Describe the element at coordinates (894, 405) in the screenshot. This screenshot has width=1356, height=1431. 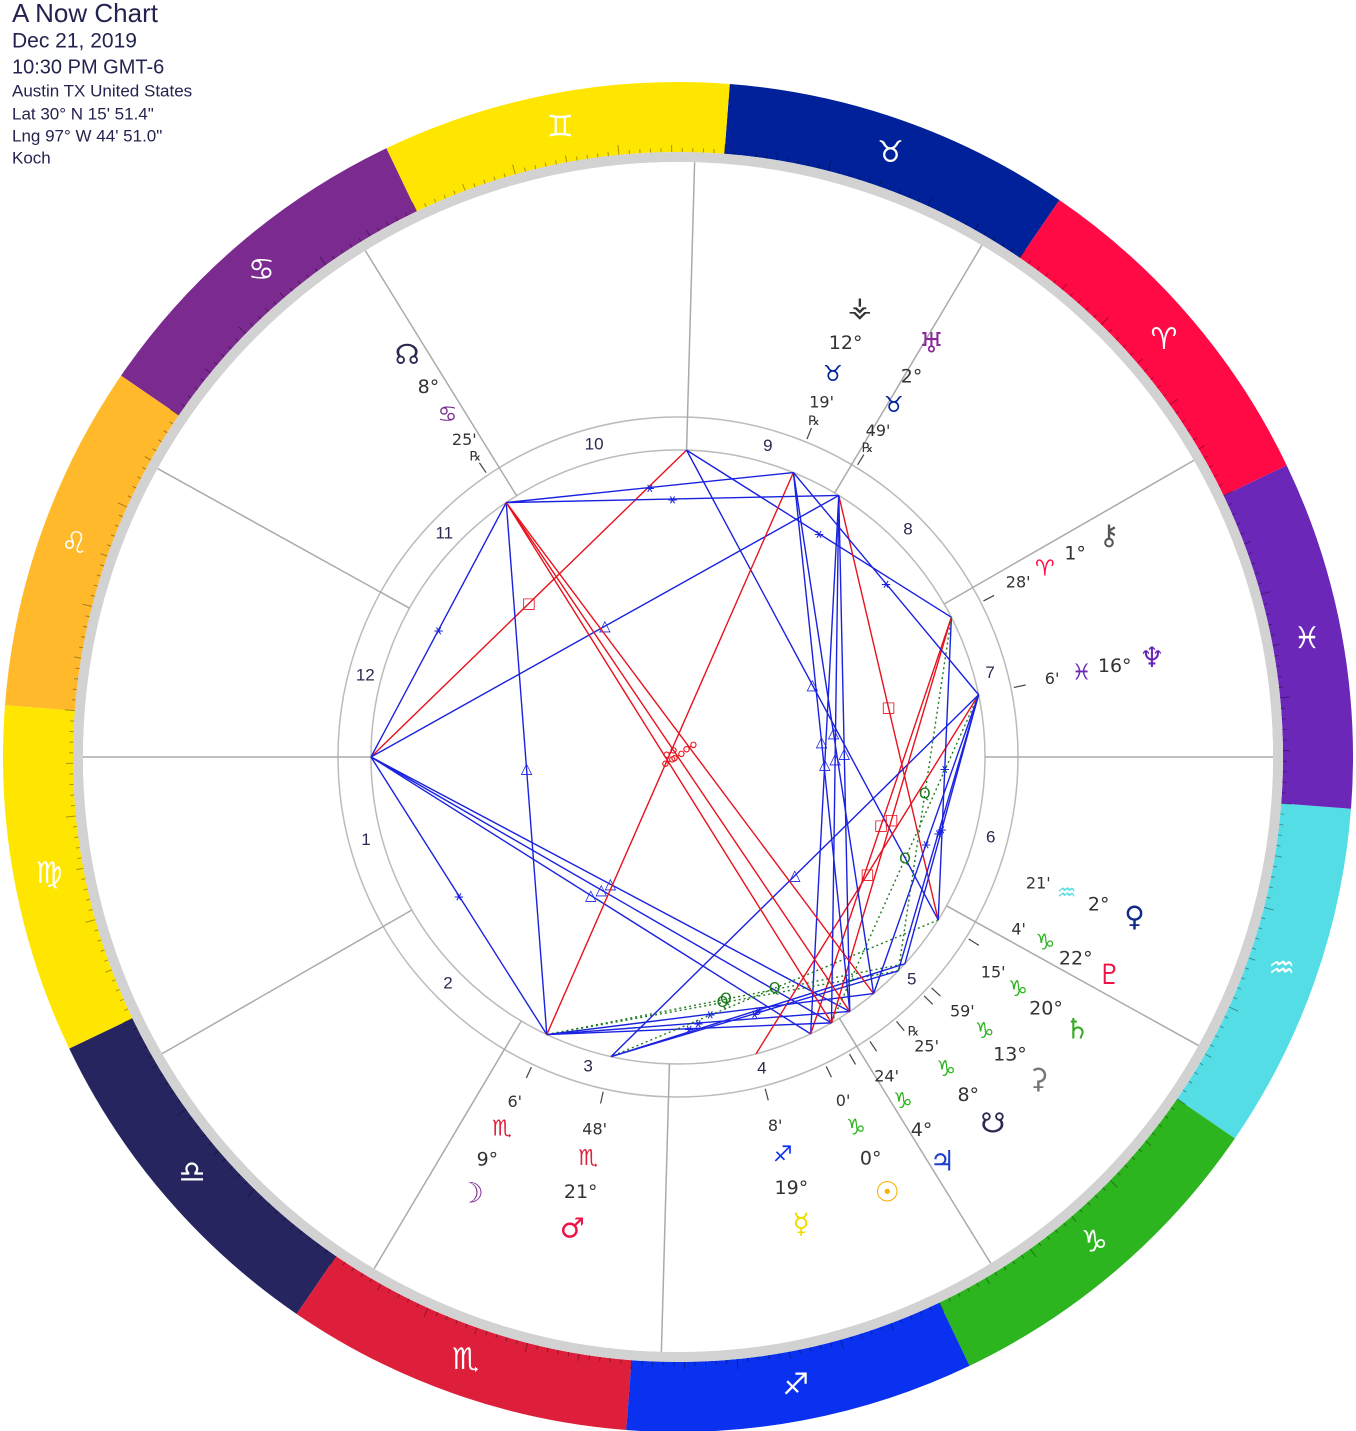
I see `planet-sign: ♉` at that location.